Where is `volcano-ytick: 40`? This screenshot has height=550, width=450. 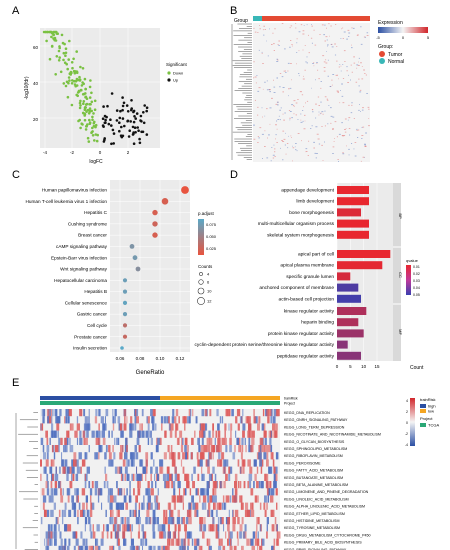
volcano-ytick: 40 is located at coordinates (36, 83).